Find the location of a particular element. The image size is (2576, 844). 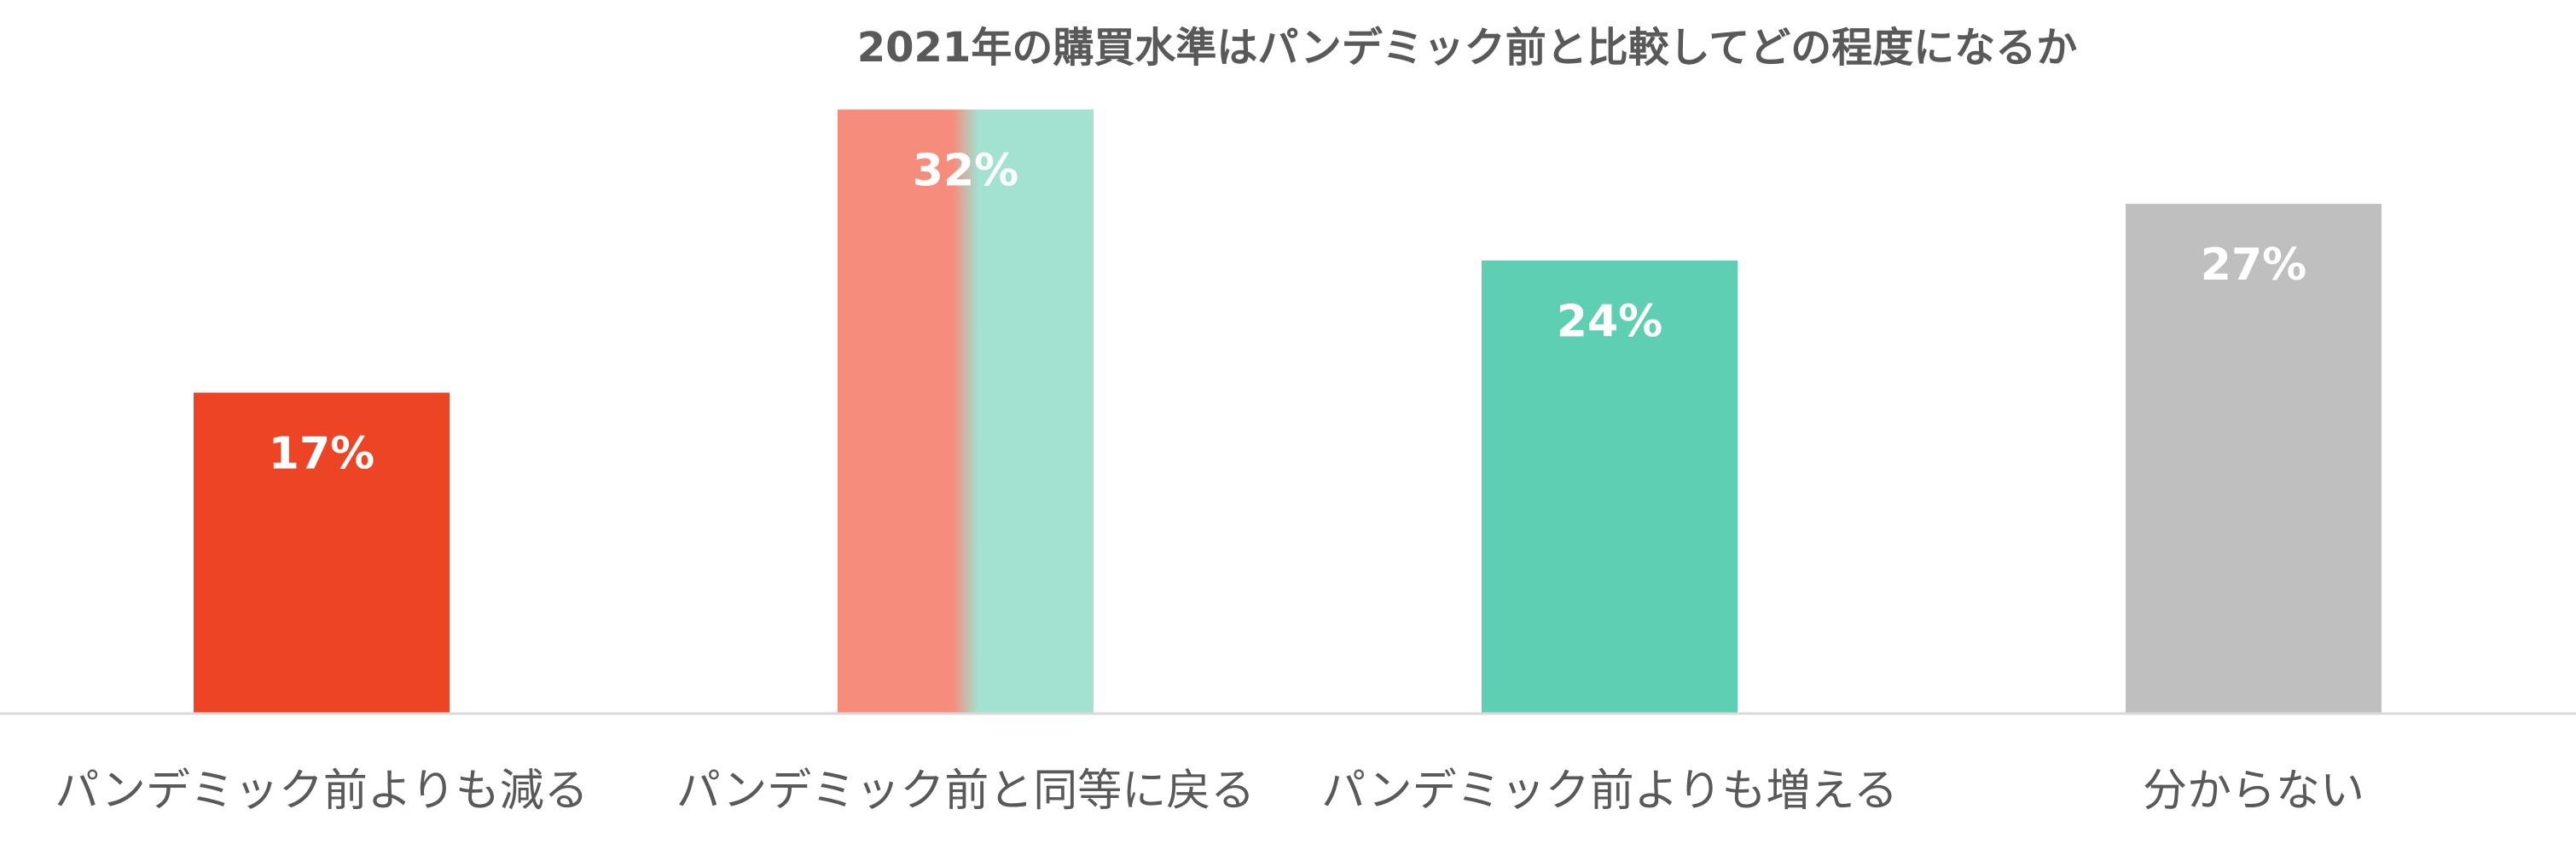

x-tick-label-4: 分からない is located at coordinates (2253, 791).